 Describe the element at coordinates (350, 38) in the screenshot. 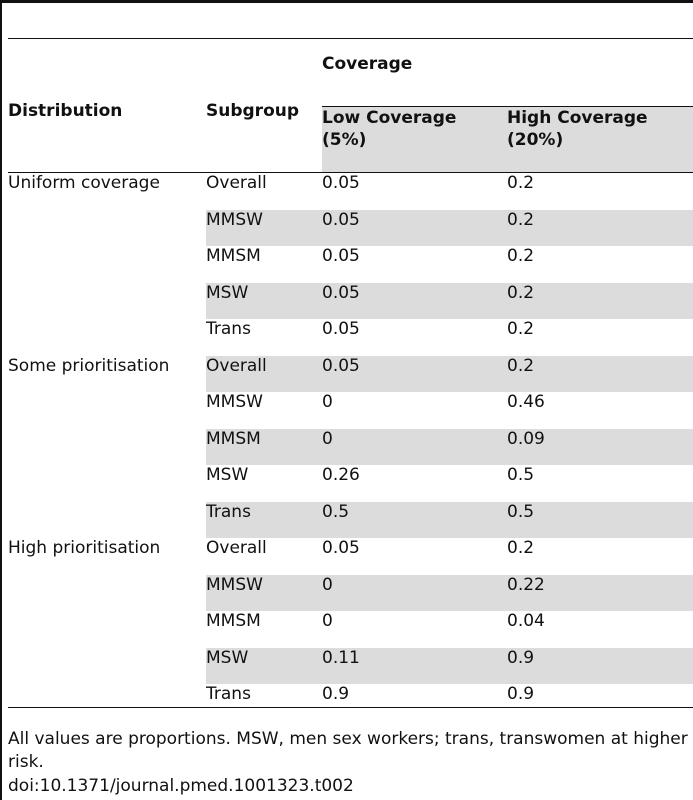

I see `header-top-rule` at that location.